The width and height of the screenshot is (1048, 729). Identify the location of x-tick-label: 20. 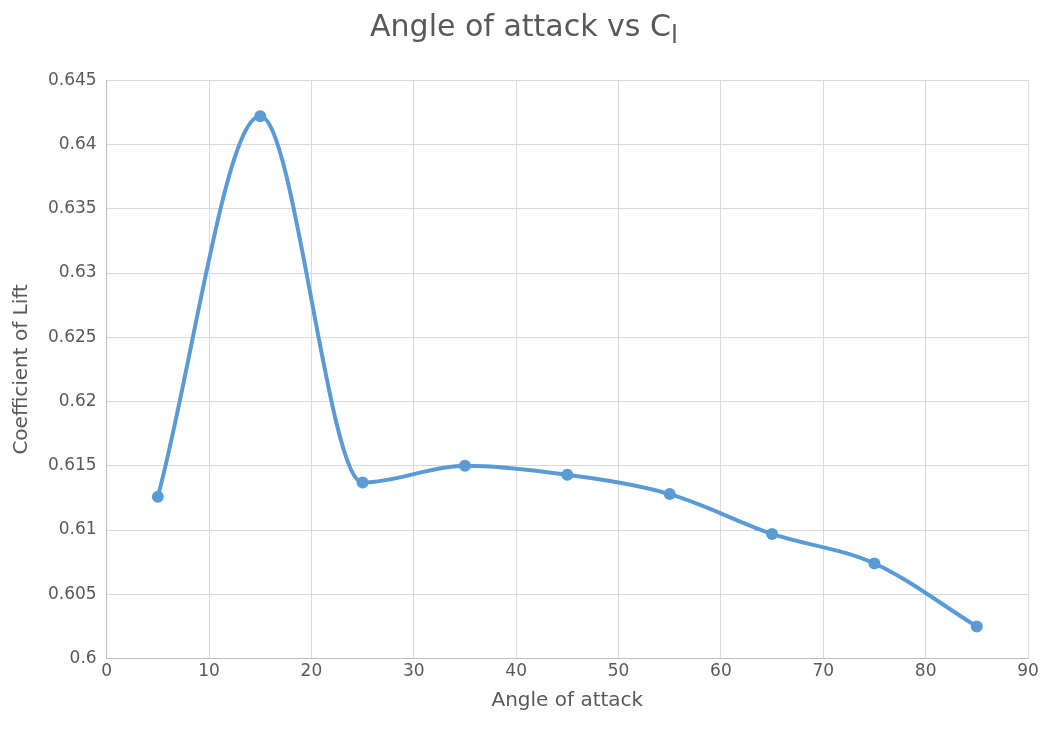
(311, 670).